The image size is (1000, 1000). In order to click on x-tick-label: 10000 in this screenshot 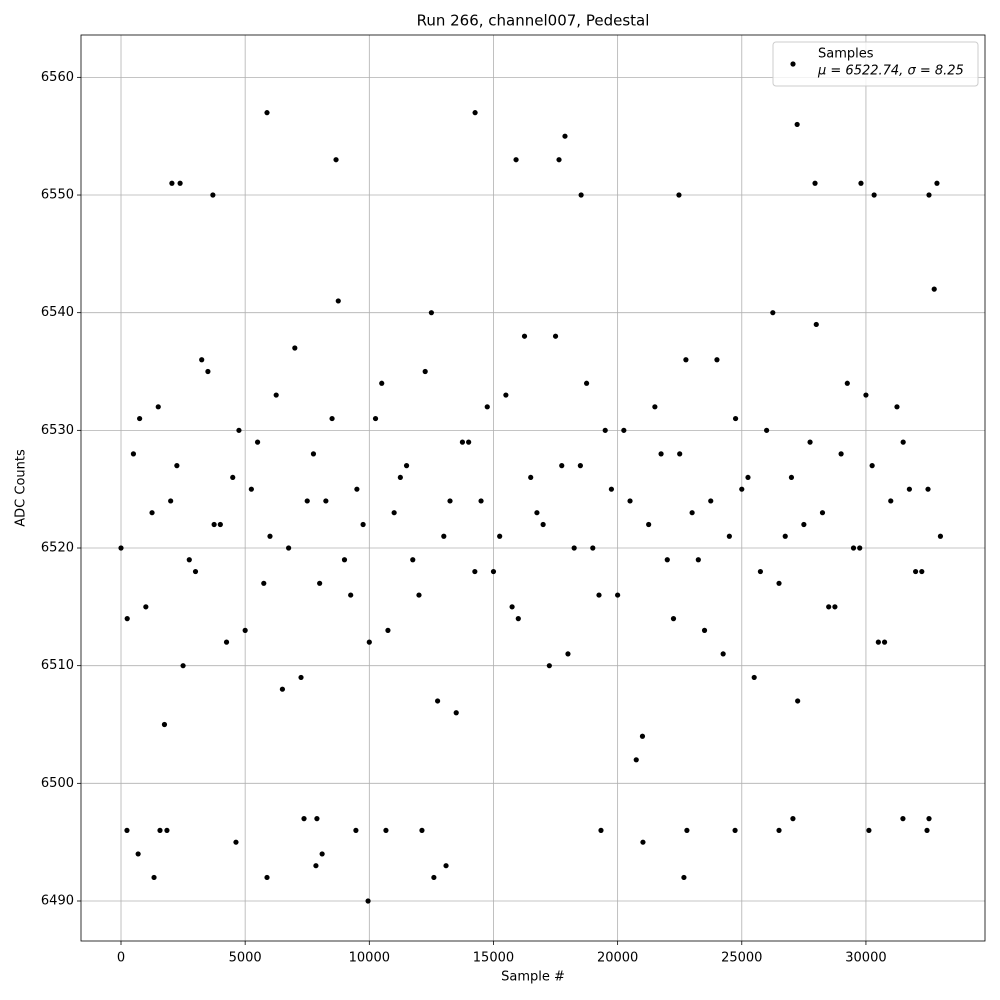, I will do `click(369, 958)`.